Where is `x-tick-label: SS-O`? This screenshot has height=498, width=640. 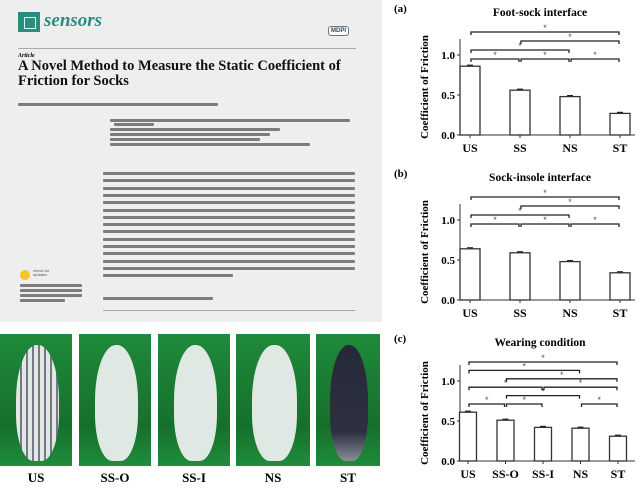 x-tick-label: SS-O is located at coordinates (505, 474).